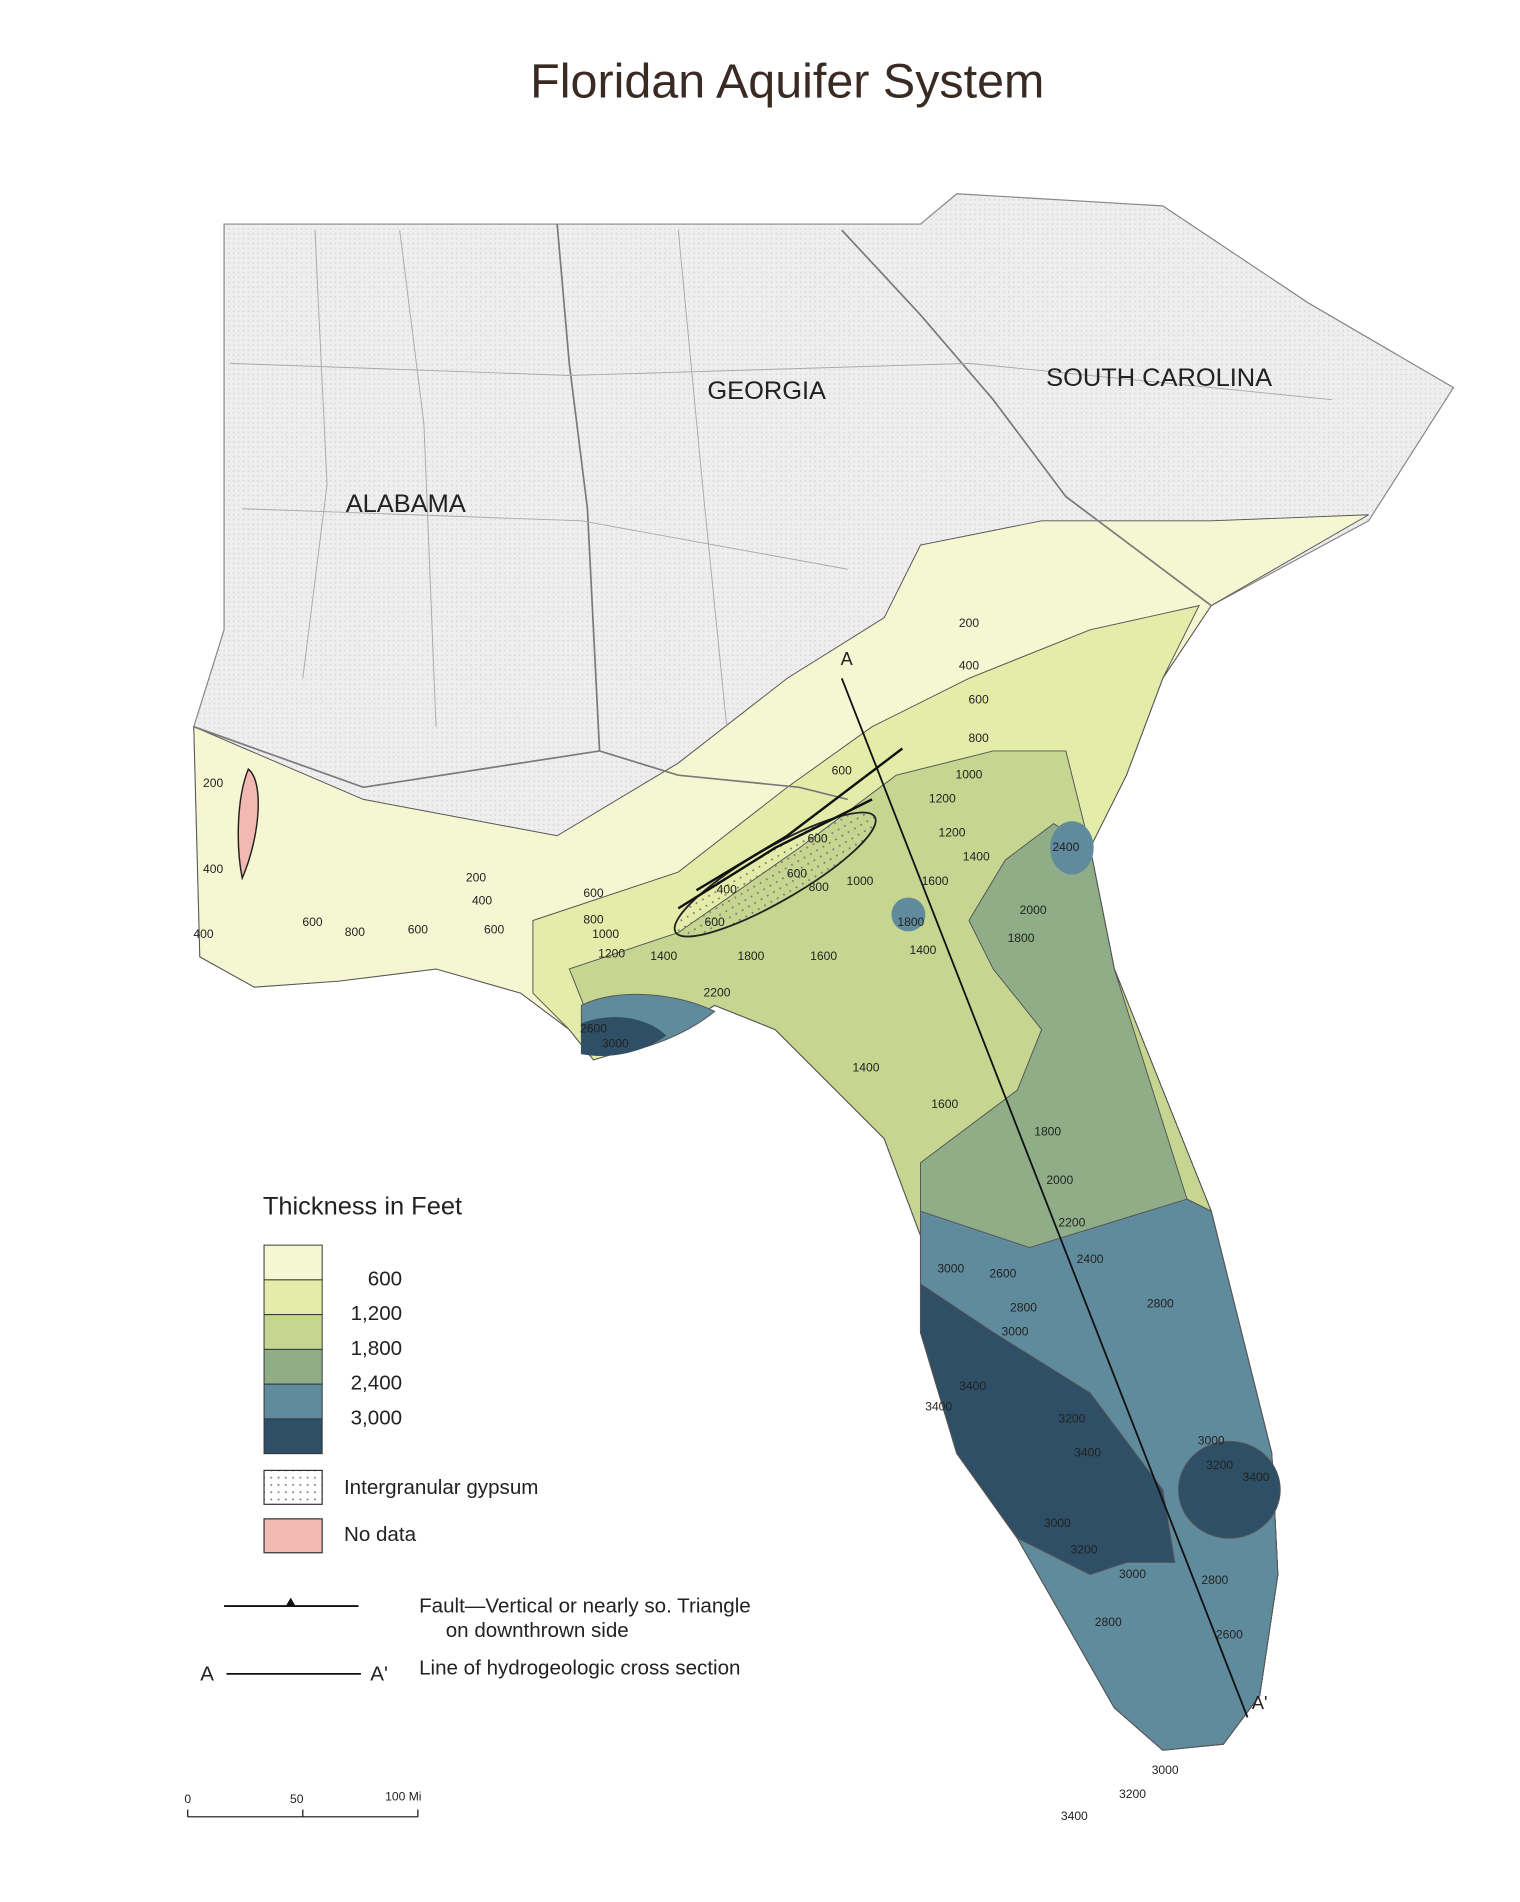 This screenshot has width=1520, height=1902. I want to click on legend-label: Line of hydrogeologic cross section, so click(579, 1667).